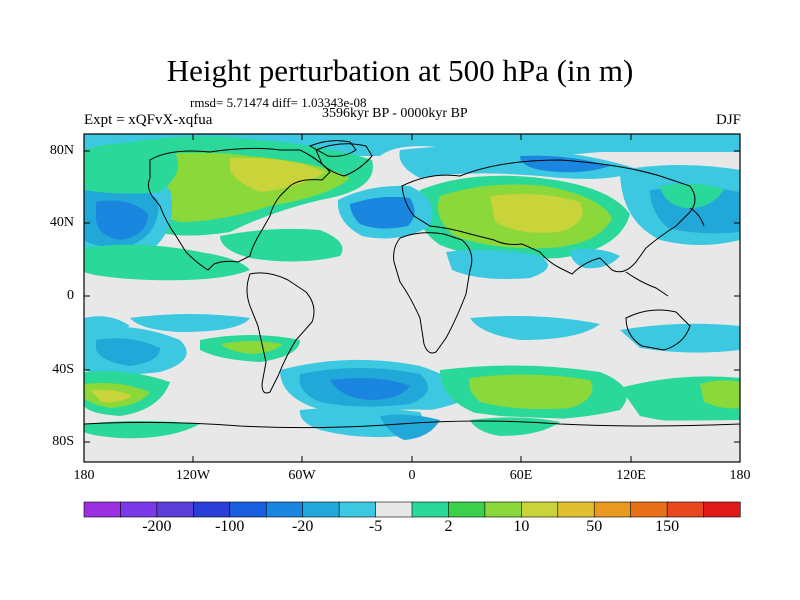 Image resolution: width=800 pixels, height=600 pixels. What do you see at coordinates (521, 475) in the screenshot?
I see `lon-label-60e: 60E` at bounding box center [521, 475].